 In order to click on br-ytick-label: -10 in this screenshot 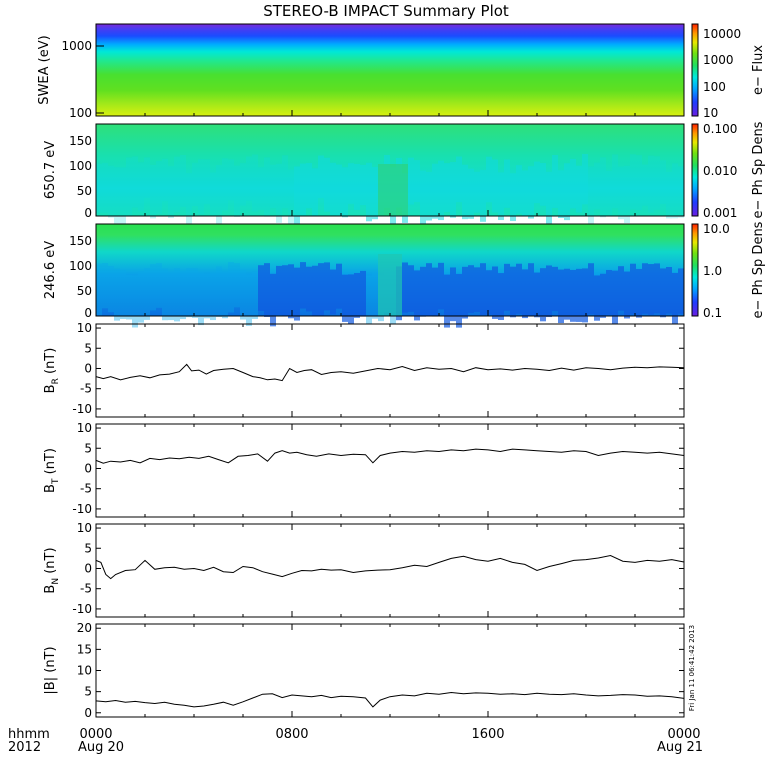, I will do `click(82, 409)`.